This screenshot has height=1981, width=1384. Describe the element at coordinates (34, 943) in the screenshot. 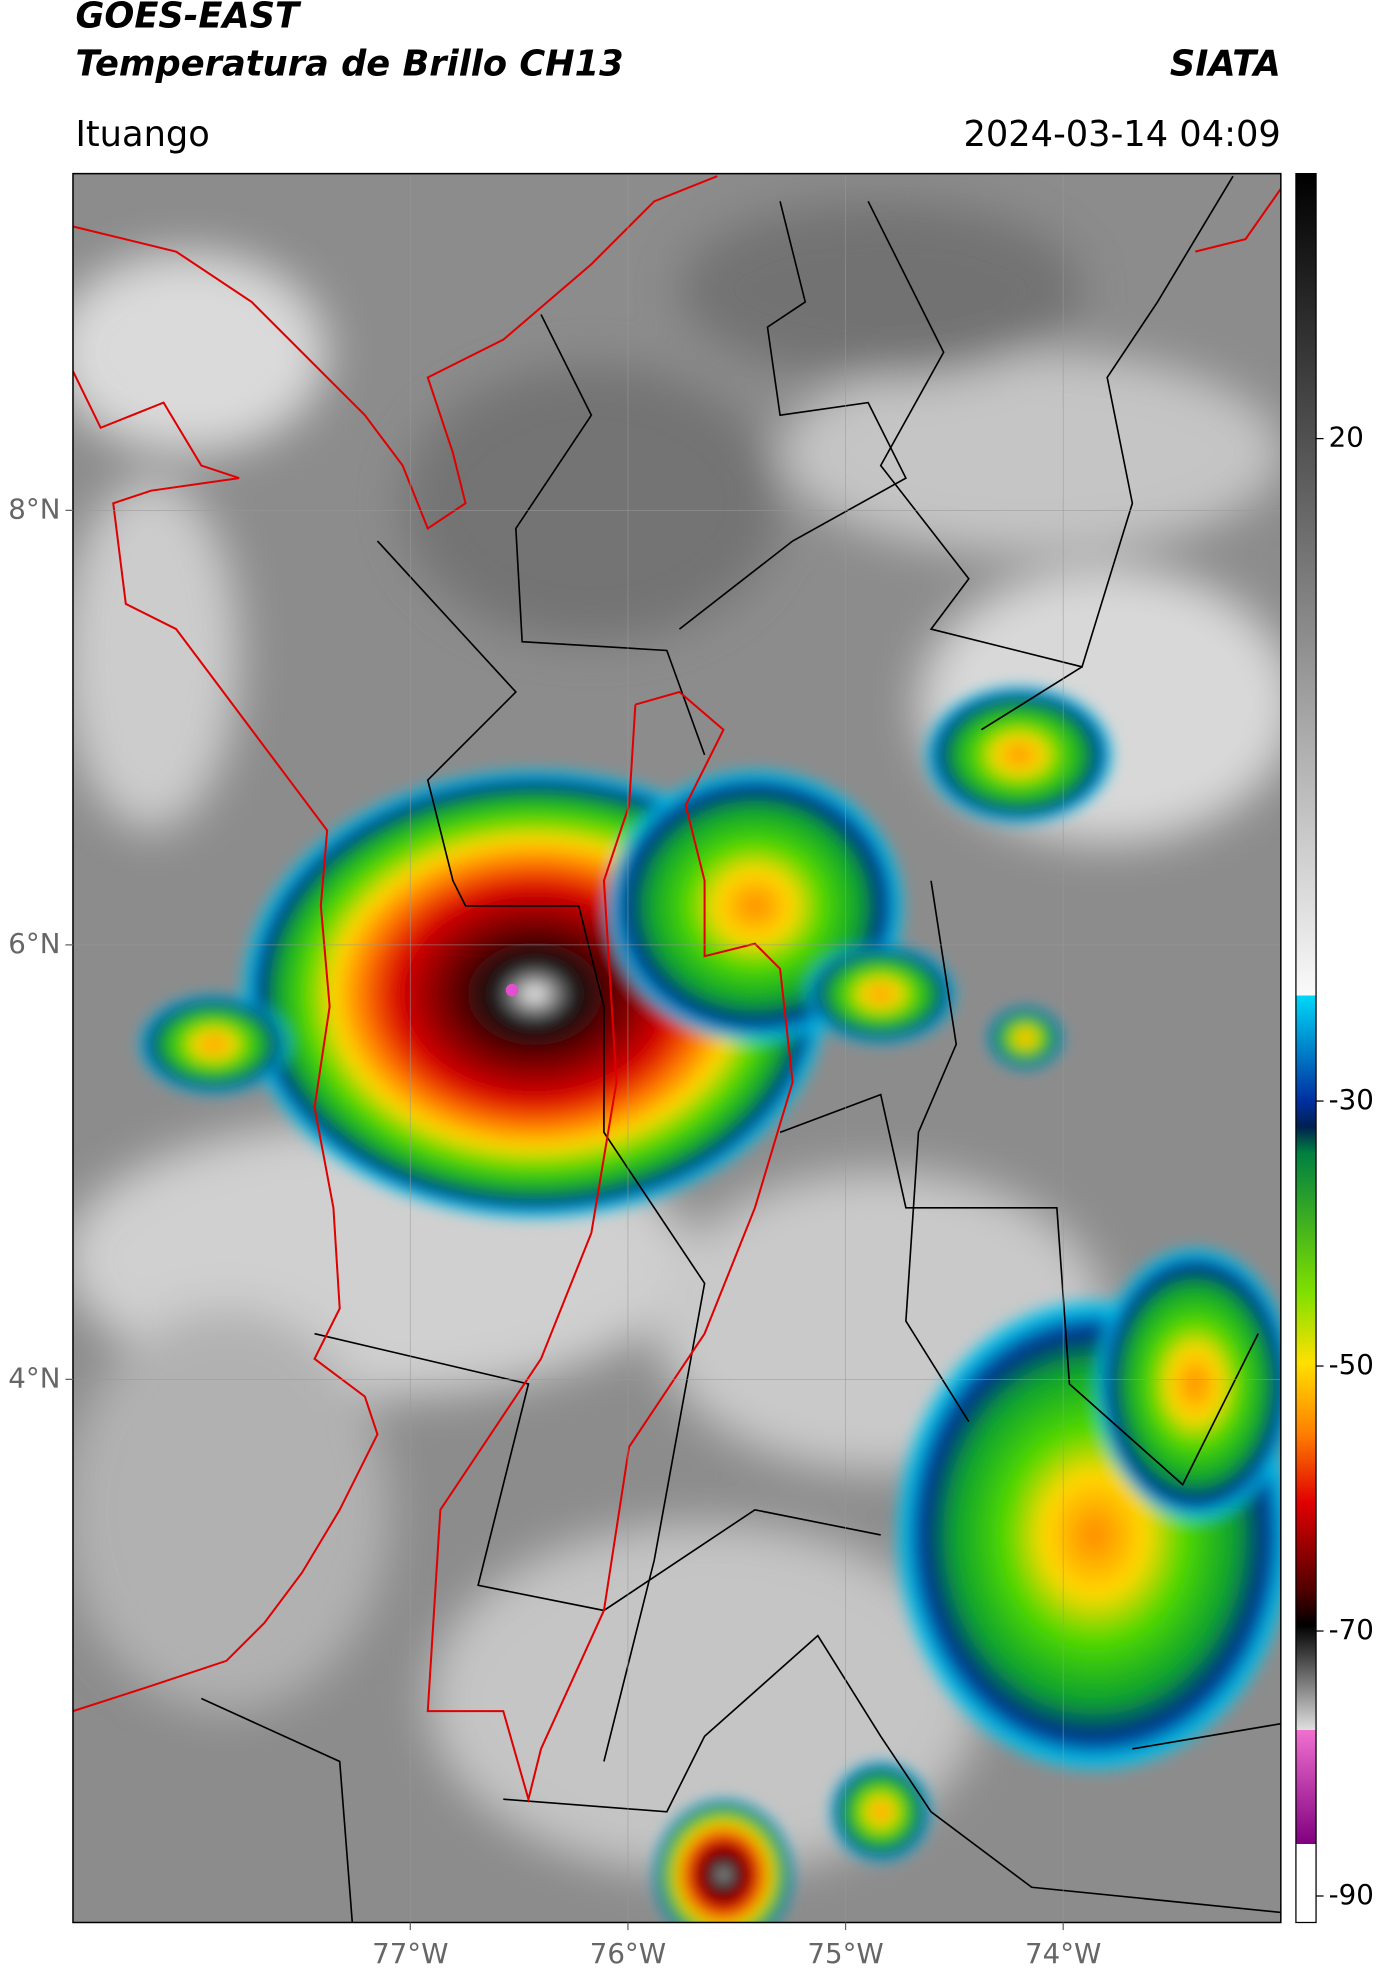

I see `y-tick-label: 6°N` at that location.